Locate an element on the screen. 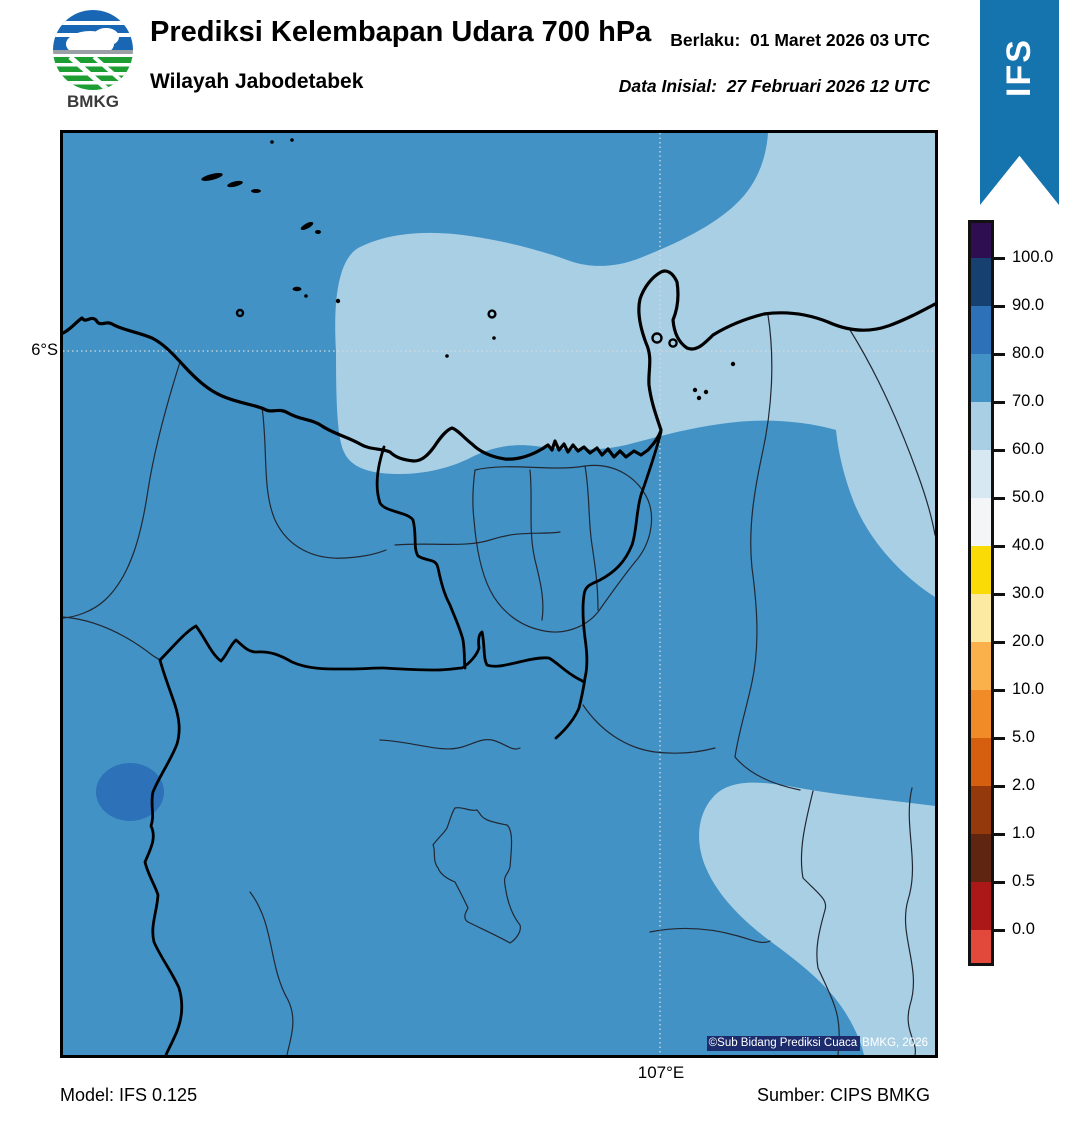  valid-label: Berlaku: is located at coordinates (705, 40).